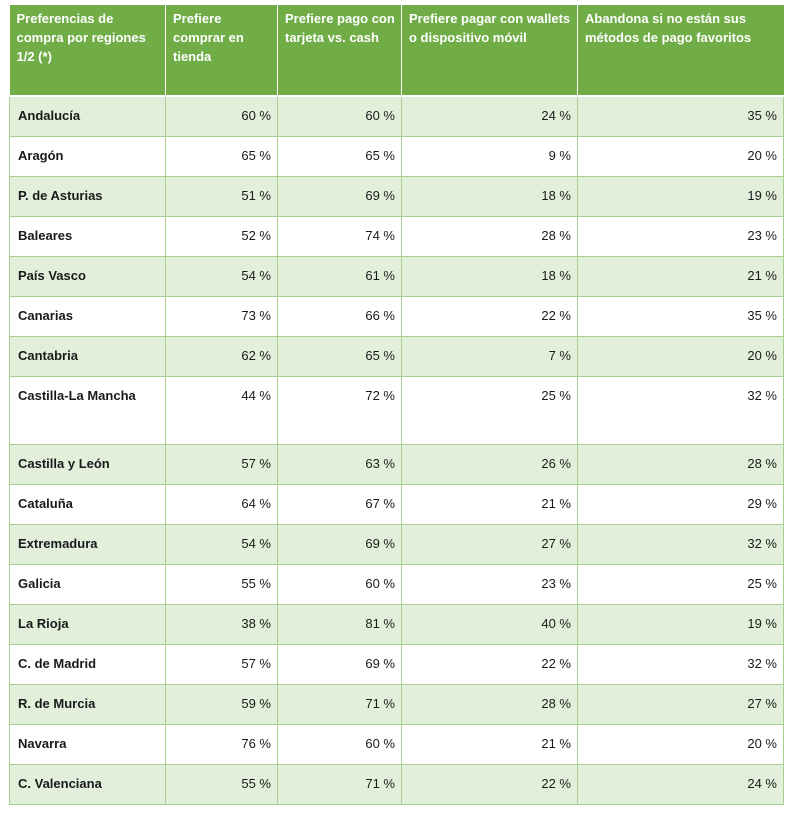 This screenshot has width=795, height=816. I want to click on abandon-cell: 28 %, so click(680, 464).